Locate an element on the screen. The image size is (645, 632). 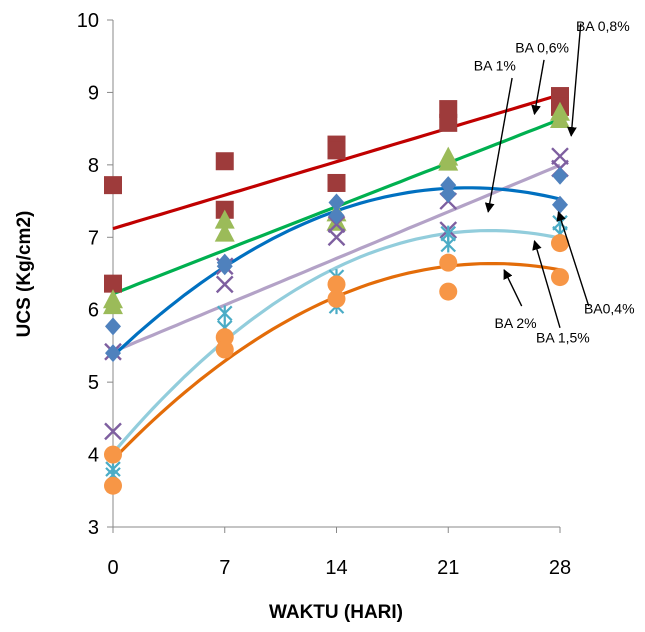
y-tick-label: 5 is located at coordinates (93, 383).